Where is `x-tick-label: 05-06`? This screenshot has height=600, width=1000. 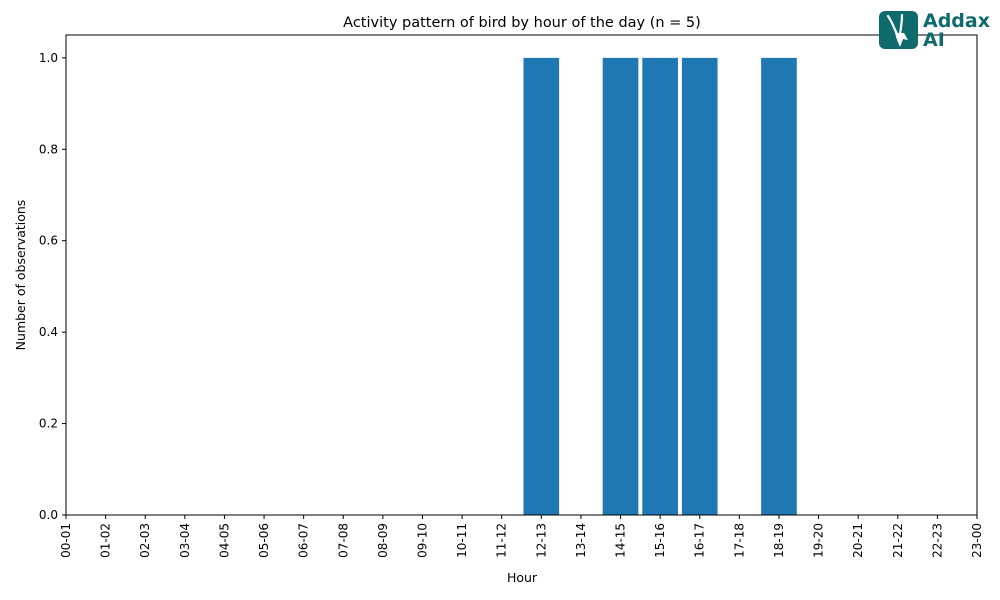 x-tick-label: 05-06 is located at coordinates (264, 540).